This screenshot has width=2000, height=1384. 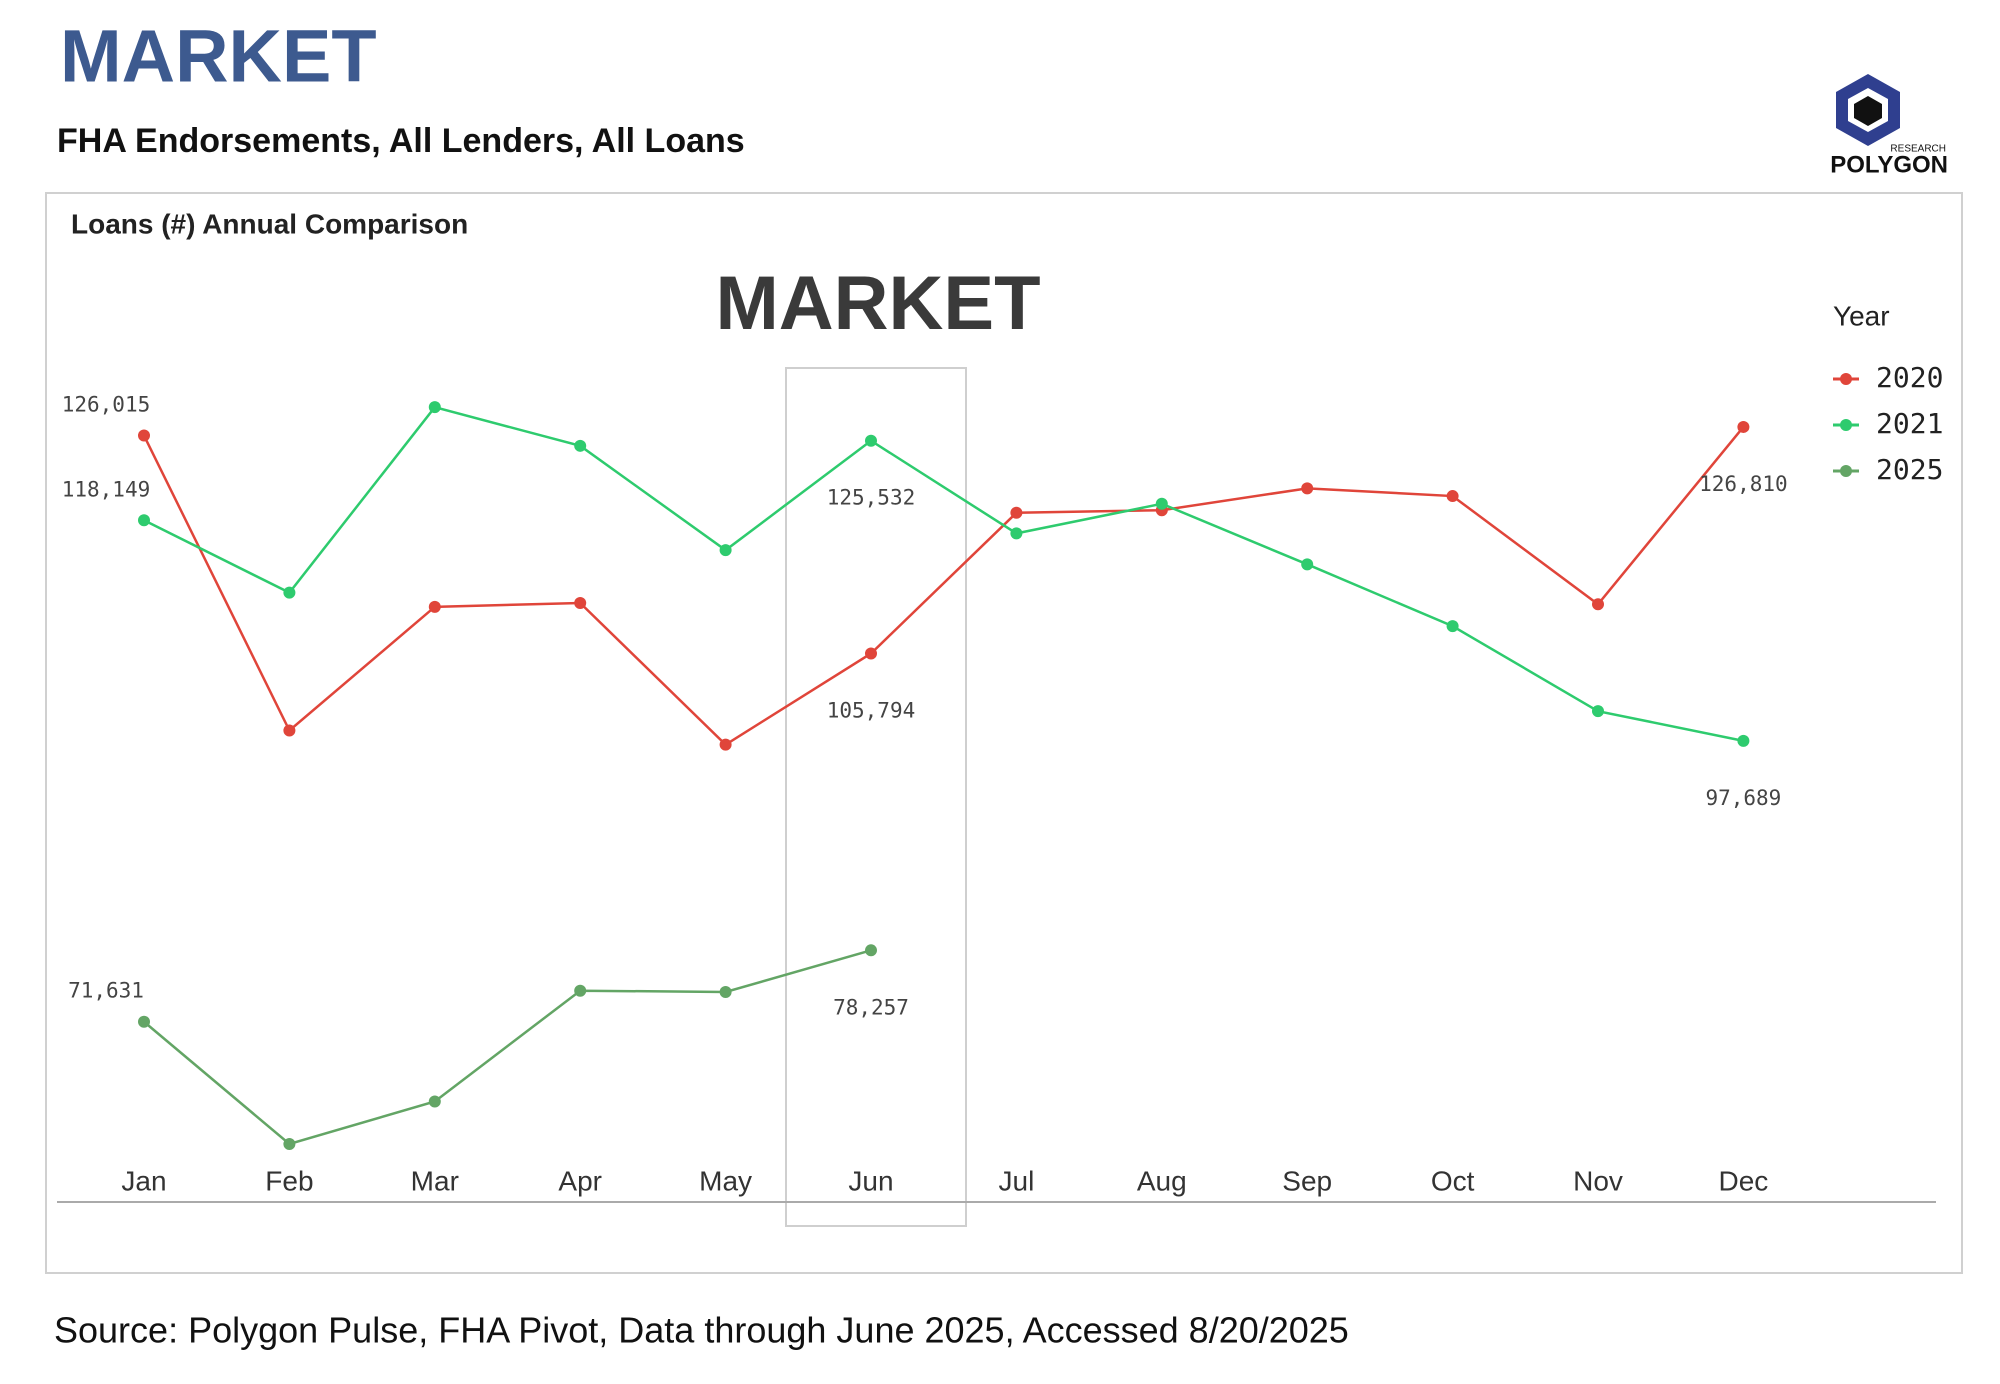 What do you see at coordinates (1889, 126) in the screenshot?
I see `logo: RESEARCH POLYGON` at bounding box center [1889, 126].